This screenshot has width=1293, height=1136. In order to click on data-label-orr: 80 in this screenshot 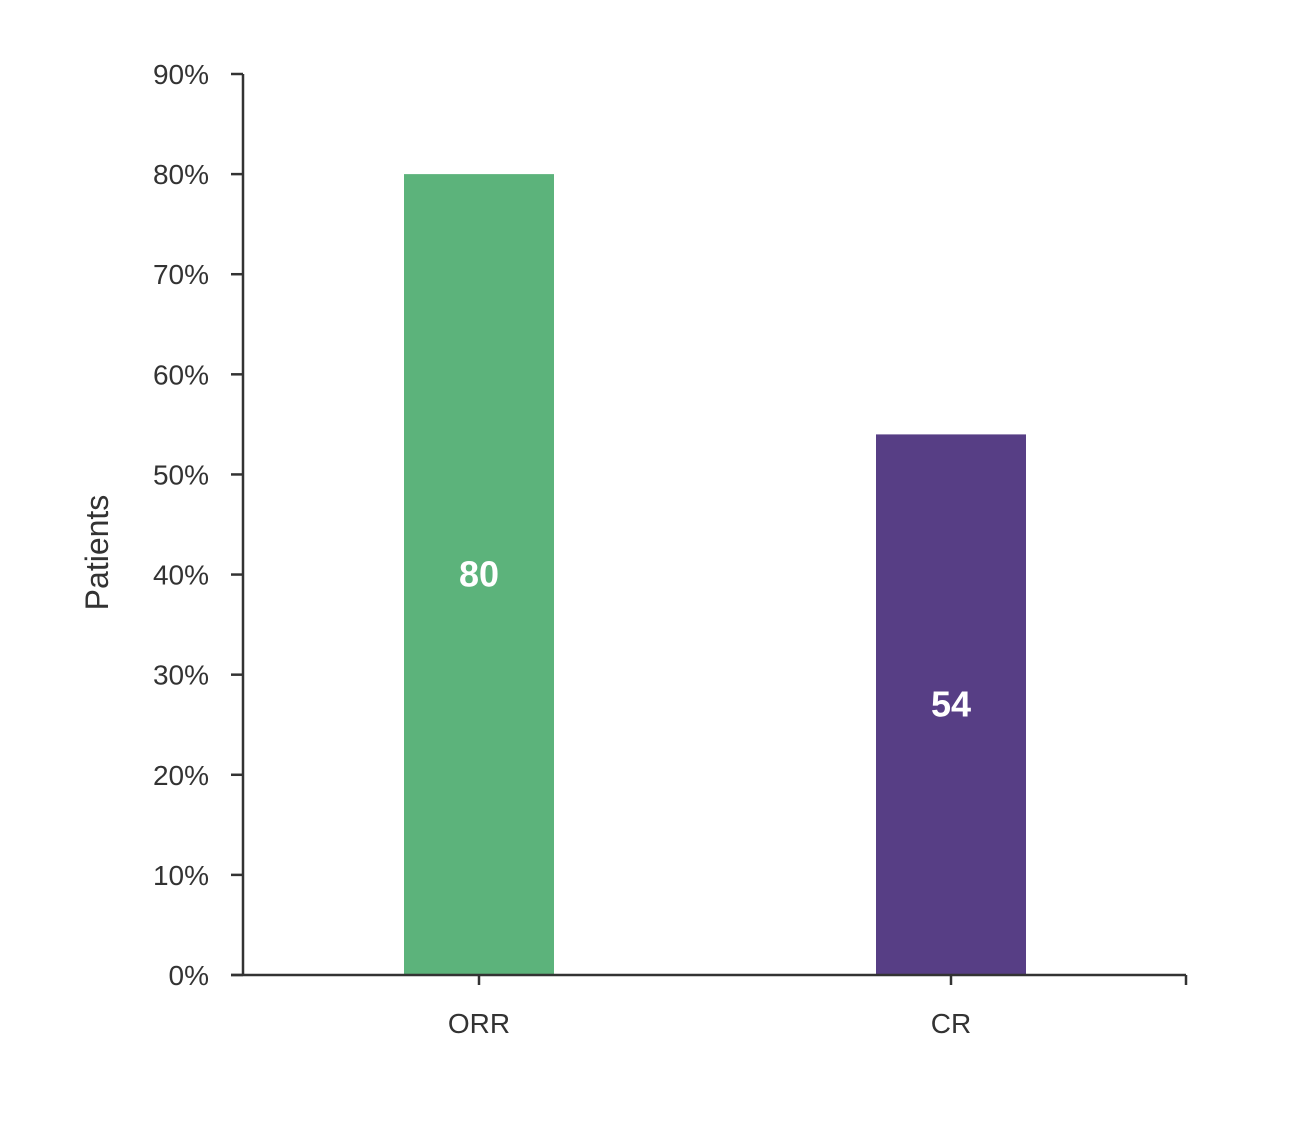, I will do `click(479, 574)`.